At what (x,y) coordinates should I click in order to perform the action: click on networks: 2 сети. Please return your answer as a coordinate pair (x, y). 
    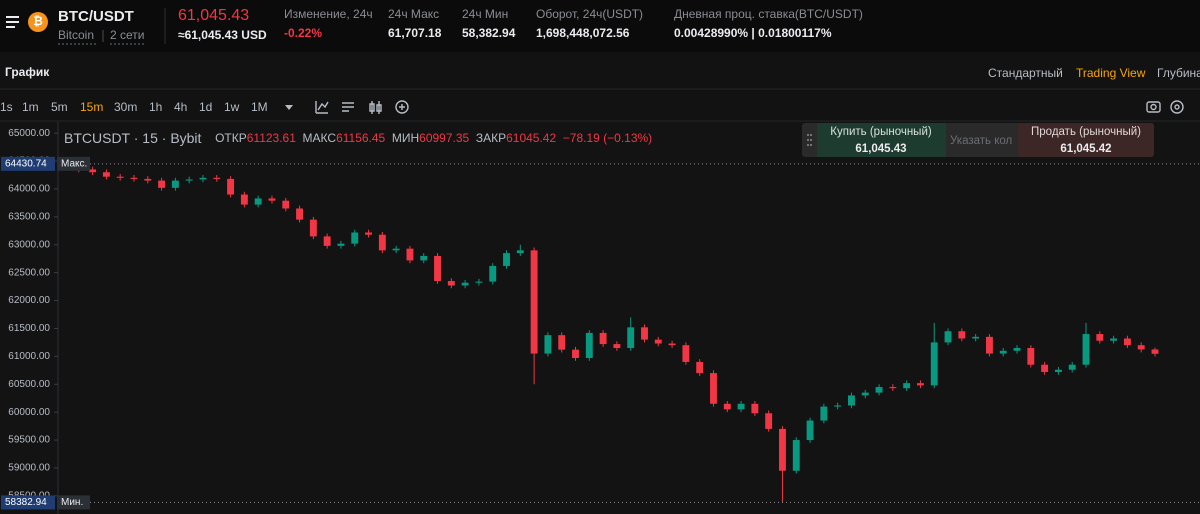
    Looking at the image, I should click on (127, 35).